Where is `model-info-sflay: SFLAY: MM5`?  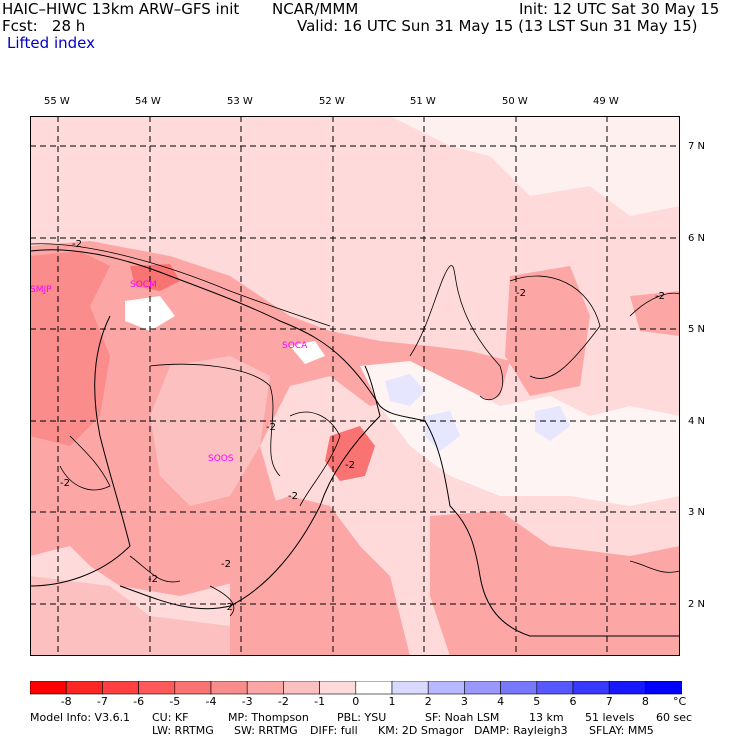 model-info-sflay: SFLAY: MM5 is located at coordinates (621, 730).